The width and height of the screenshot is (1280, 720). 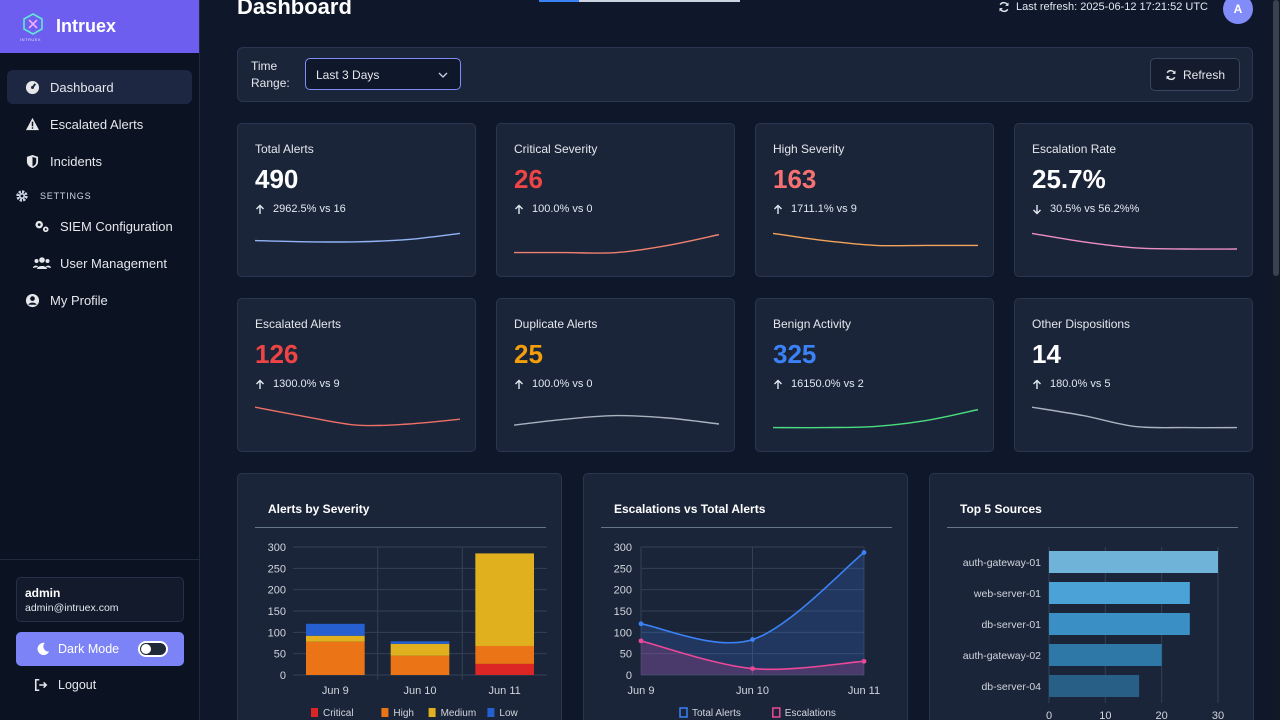 What do you see at coordinates (113, 263) in the screenshot?
I see `sidebar-item-label: User Management` at bounding box center [113, 263].